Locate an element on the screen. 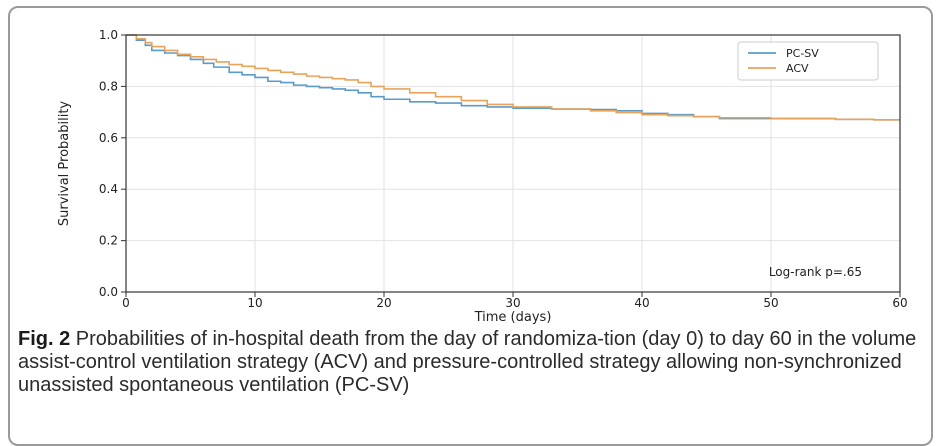 The image size is (943, 446). y-axis-label: Survival Probability is located at coordinates (64, 164).